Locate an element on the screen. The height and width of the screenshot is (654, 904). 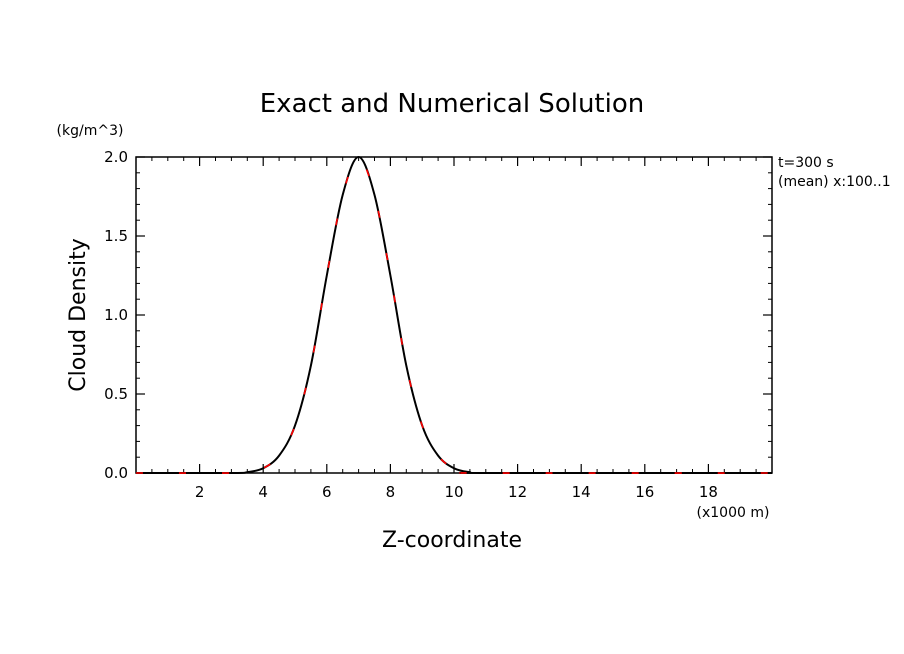
x-tick-label: 4 is located at coordinates (263, 492).